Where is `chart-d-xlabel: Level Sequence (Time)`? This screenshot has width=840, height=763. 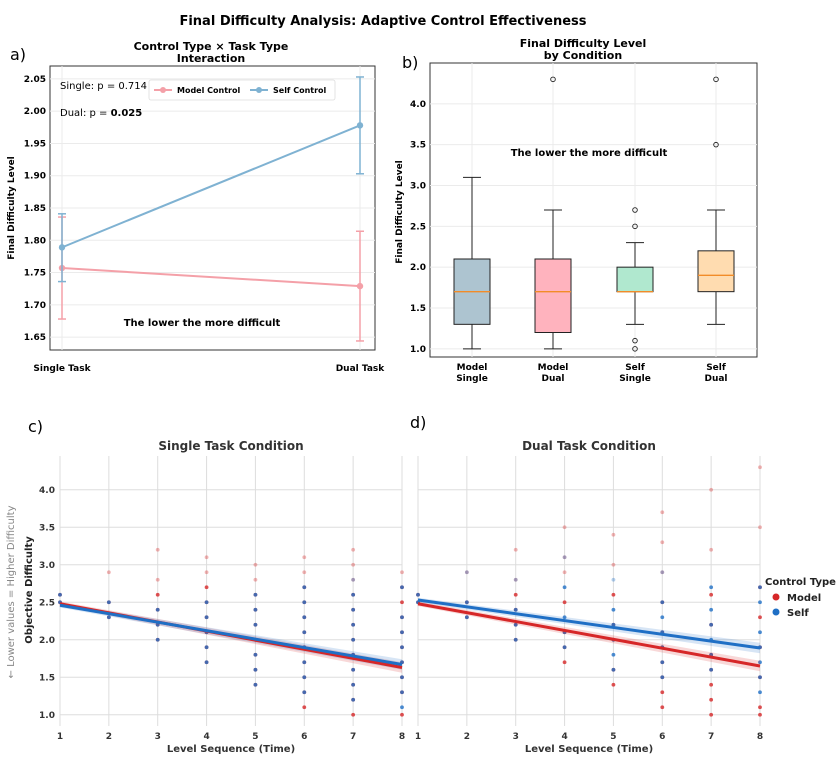 chart-d-xlabel: Level Sequence (Time) is located at coordinates (589, 749).